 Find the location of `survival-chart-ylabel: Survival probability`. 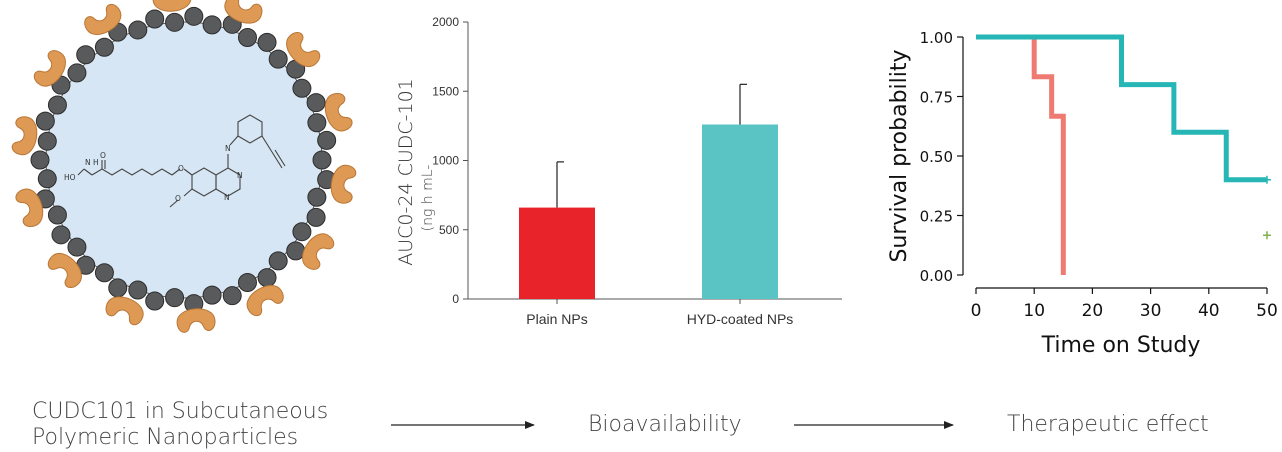

survival-chart-ylabel: Survival probability is located at coordinates (899, 155).